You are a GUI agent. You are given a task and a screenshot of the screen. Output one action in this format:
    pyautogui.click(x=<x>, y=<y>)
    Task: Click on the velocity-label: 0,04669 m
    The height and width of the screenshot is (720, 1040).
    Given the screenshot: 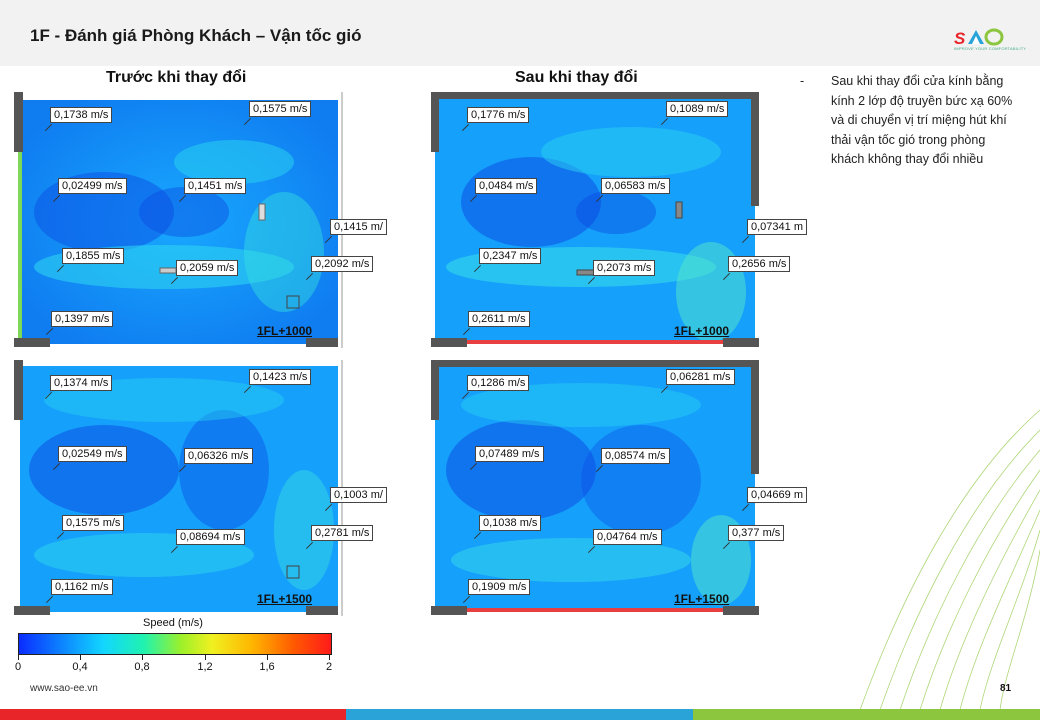 What is the action you would take?
    pyautogui.click(x=777, y=495)
    